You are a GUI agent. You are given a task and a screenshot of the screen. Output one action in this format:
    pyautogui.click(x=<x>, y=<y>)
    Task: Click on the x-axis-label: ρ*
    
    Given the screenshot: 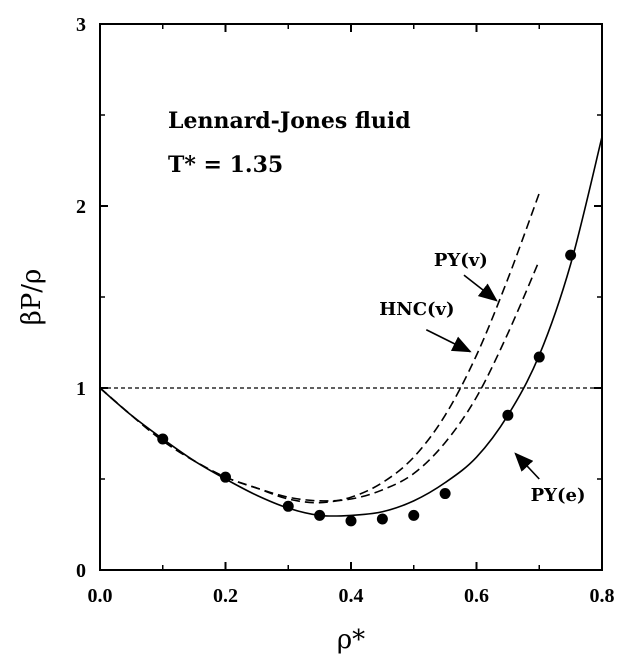 What is the action you would take?
    pyautogui.click(x=351, y=640)
    